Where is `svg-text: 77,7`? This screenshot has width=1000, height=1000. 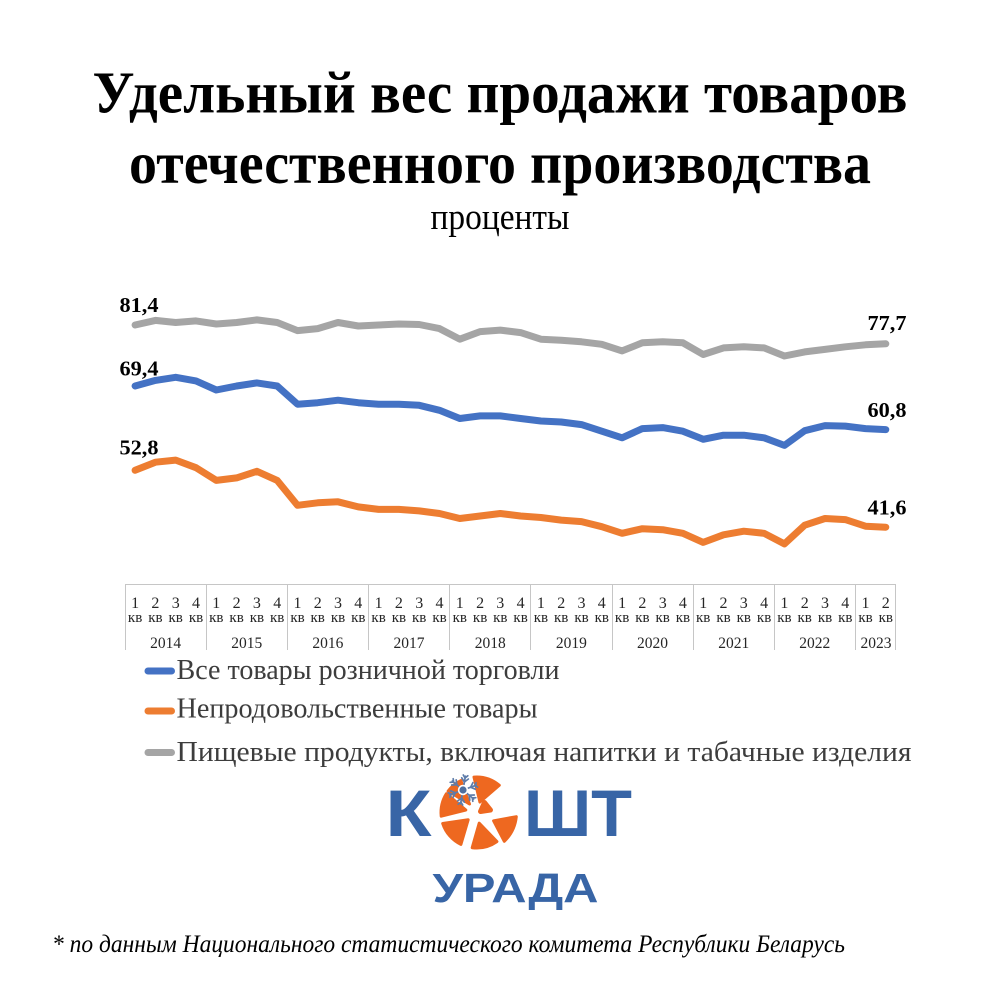
svg-text: 77,7 is located at coordinates (887, 323).